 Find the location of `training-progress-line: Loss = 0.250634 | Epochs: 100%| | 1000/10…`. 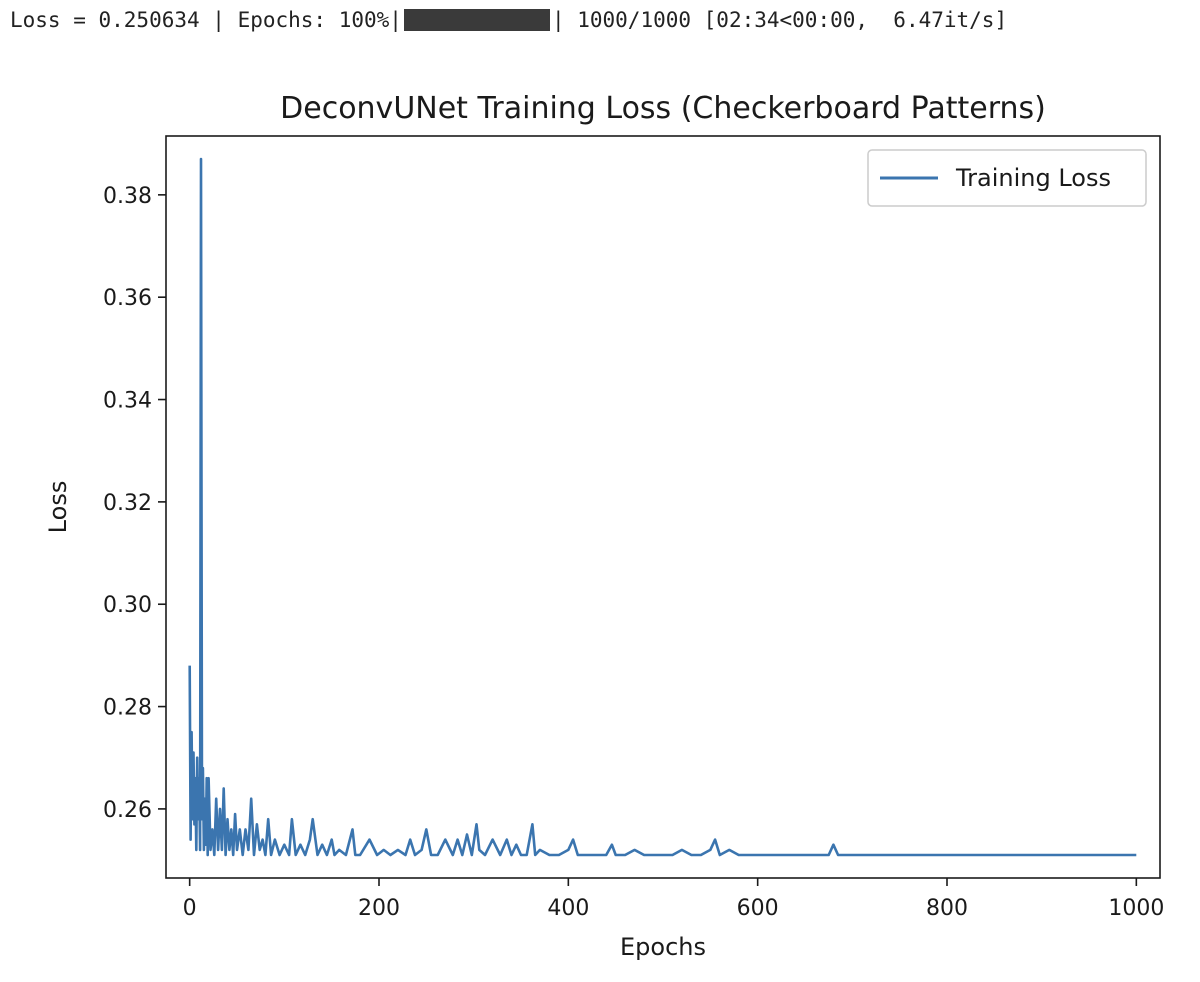

training-progress-line: Loss = 0.250634 | Epochs: 100%| | 1000/10… is located at coordinates (508, 20).